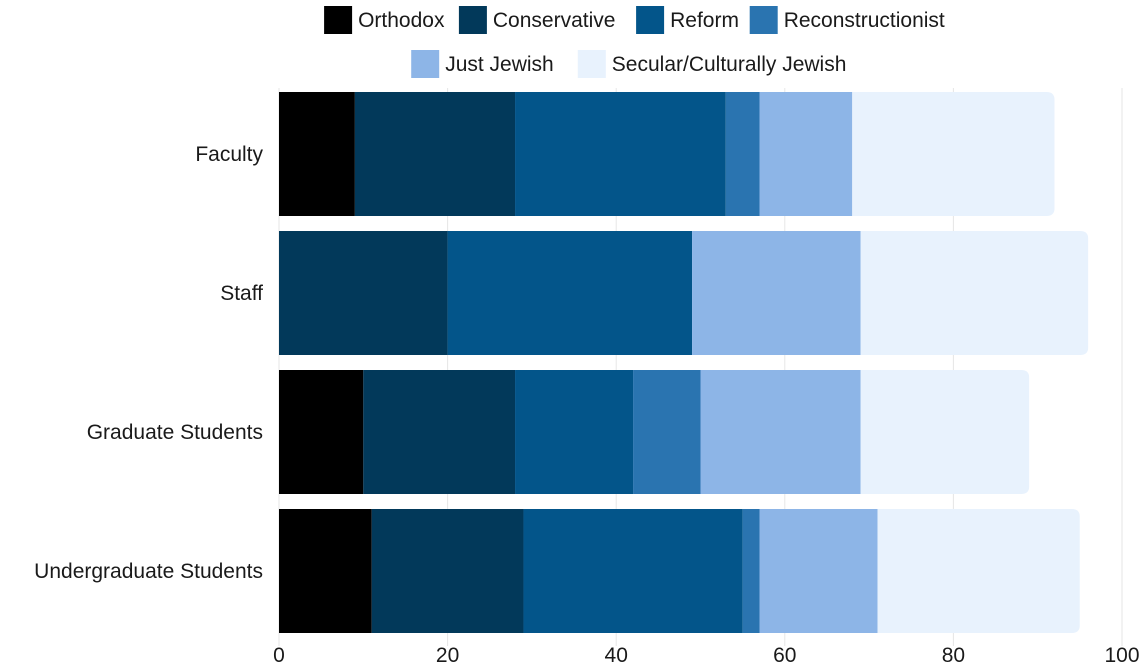 The image size is (1146, 666). Describe the element at coordinates (978, 571) in the screenshot. I see `bar-secular-culturally-jewish-undergraduate-students` at that location.